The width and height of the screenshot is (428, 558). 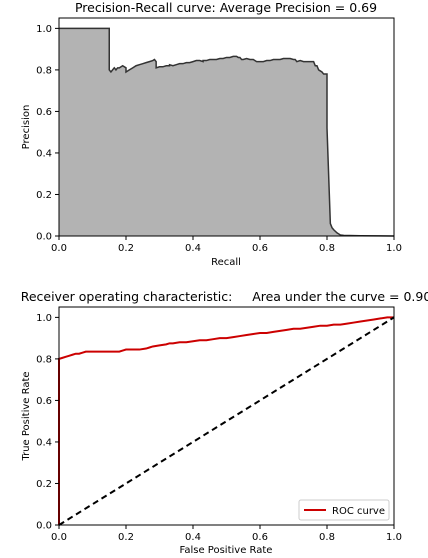 What do you see at coordinates (26, 416) in the screenshot?
I see `roc-ylabel: True Positive Rate` at bounding box center [26, 416].